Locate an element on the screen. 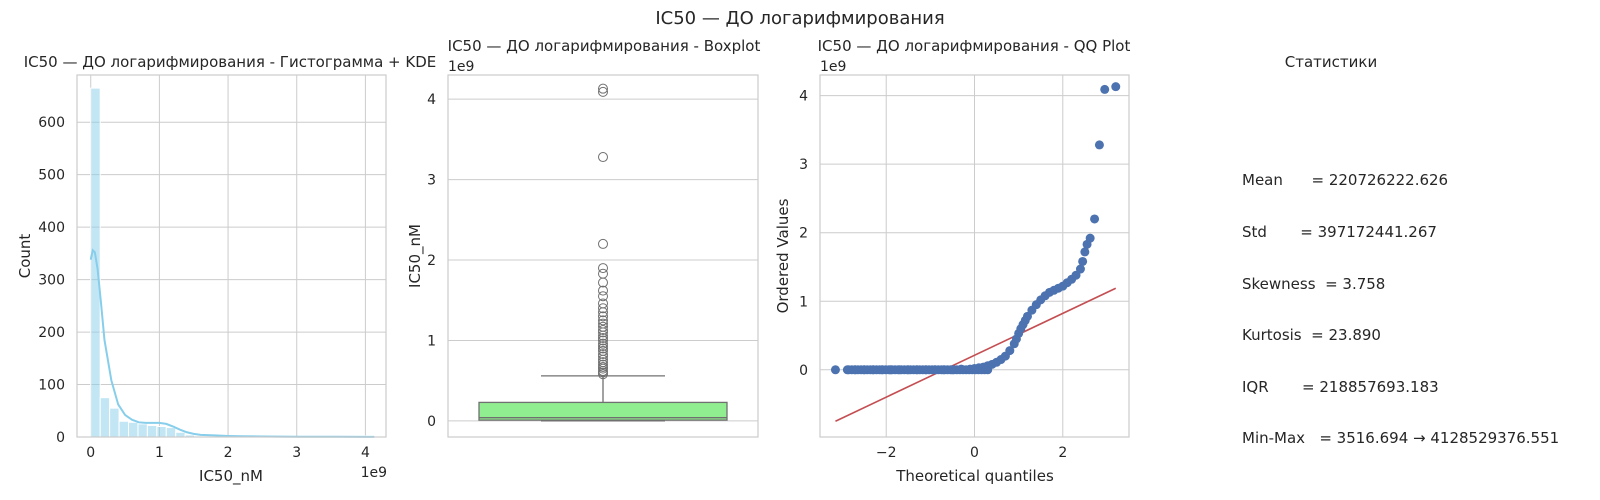 The width and height of the screenshot is (1600, 500). qq-ylabel: Ordered Values is located at coordinates (783, 255).